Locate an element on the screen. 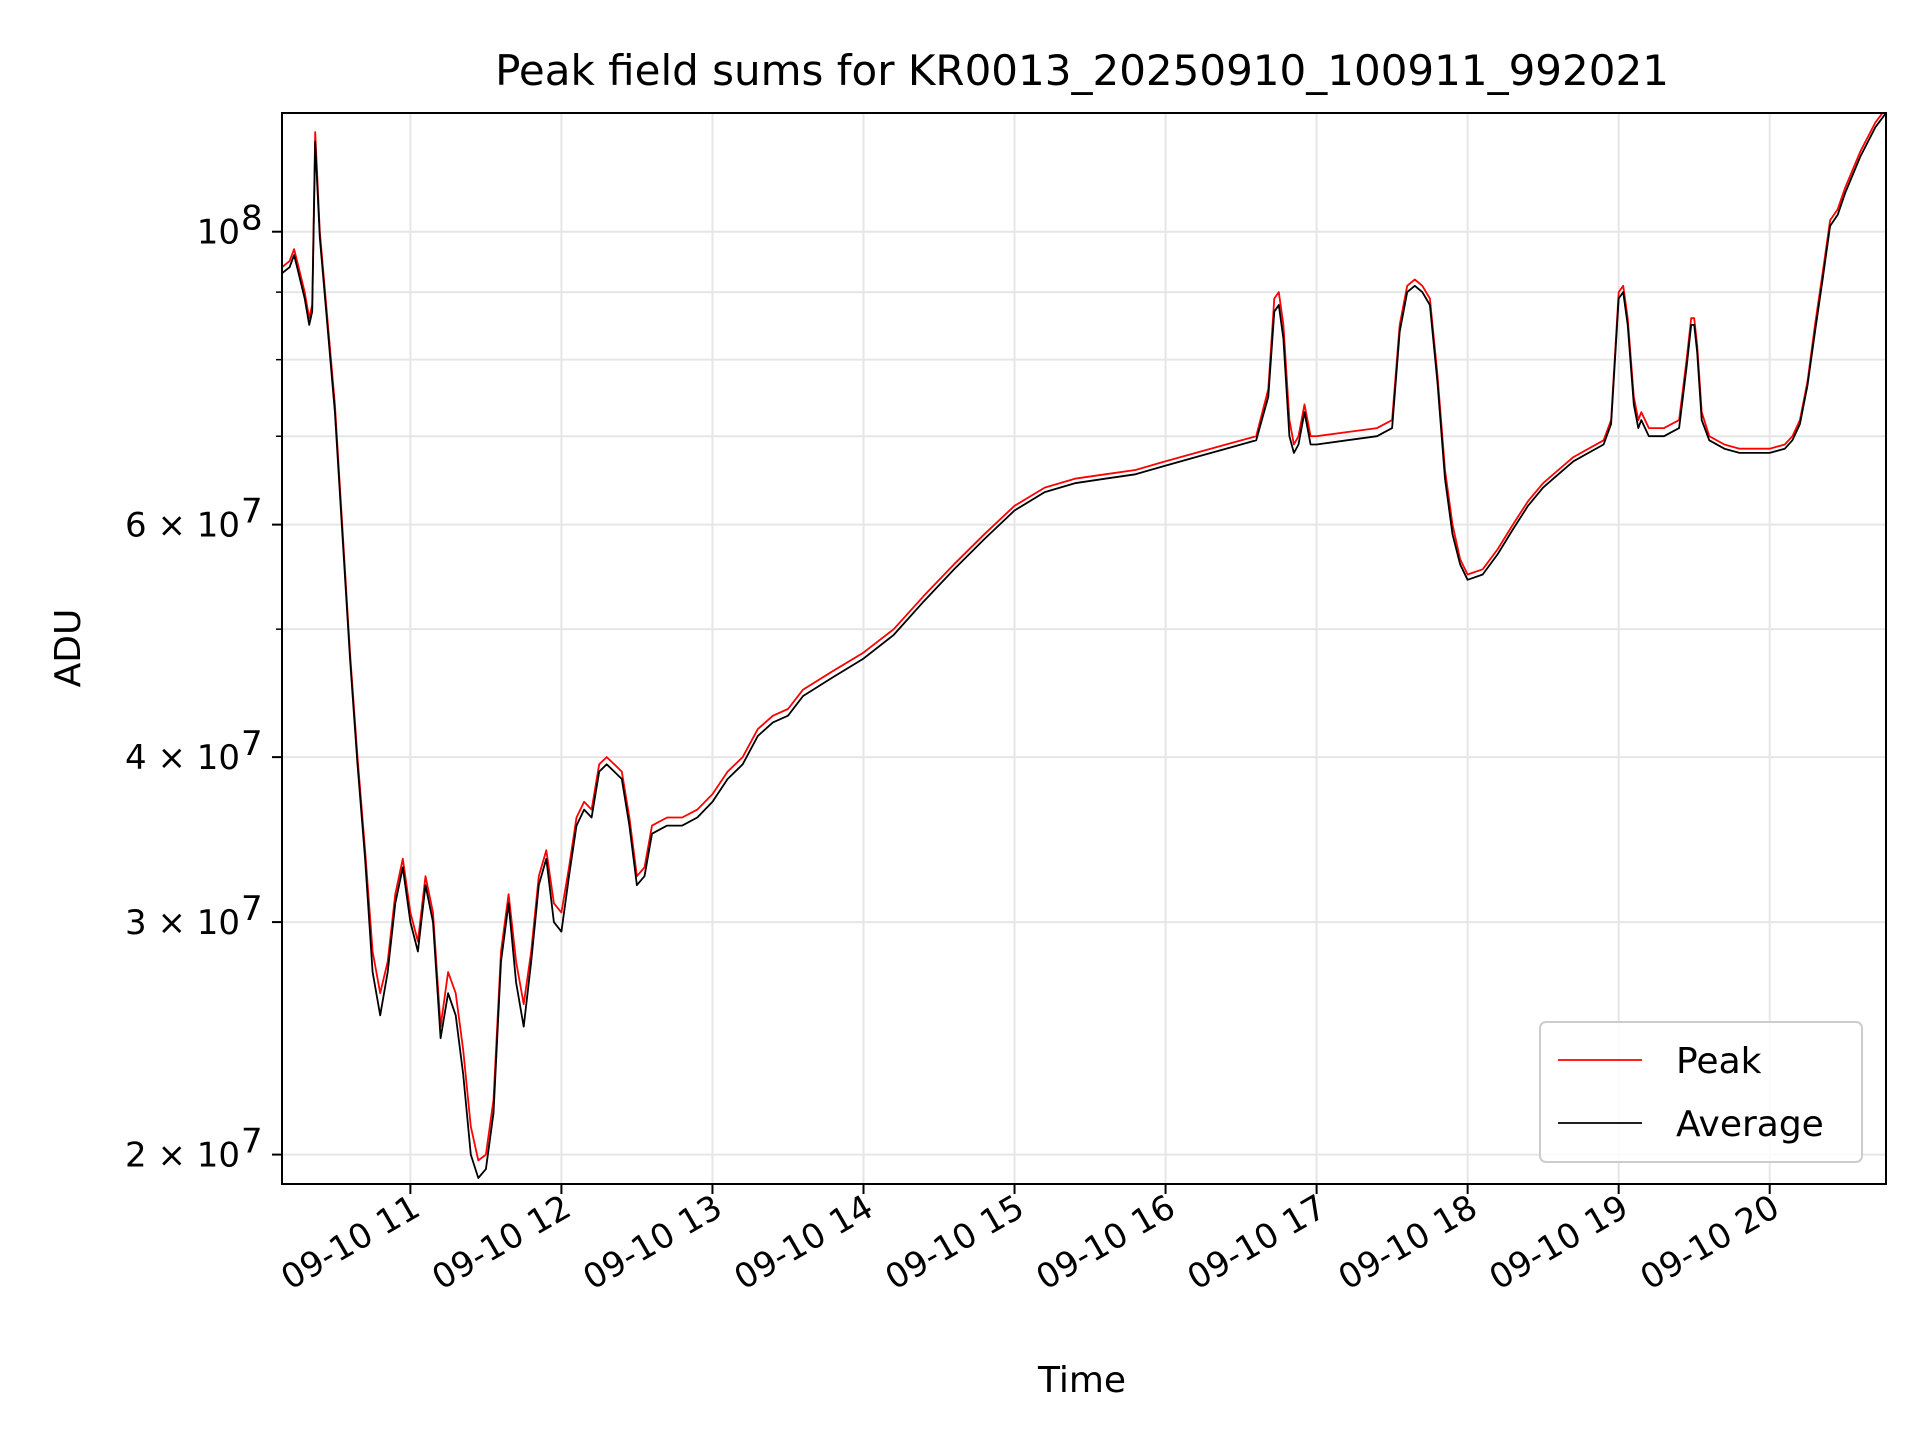 The height and width of the screenshot is (1440, 1920). y-tick-label: 6 × 10 is located at coordinates (182, 526).